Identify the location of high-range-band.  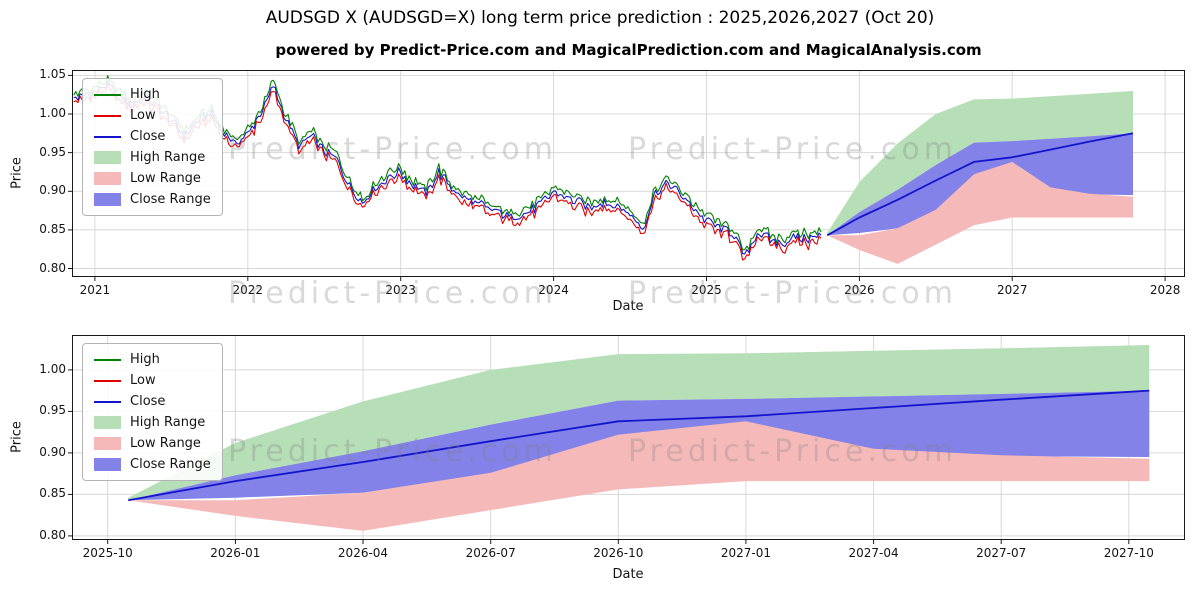
(980, 163).